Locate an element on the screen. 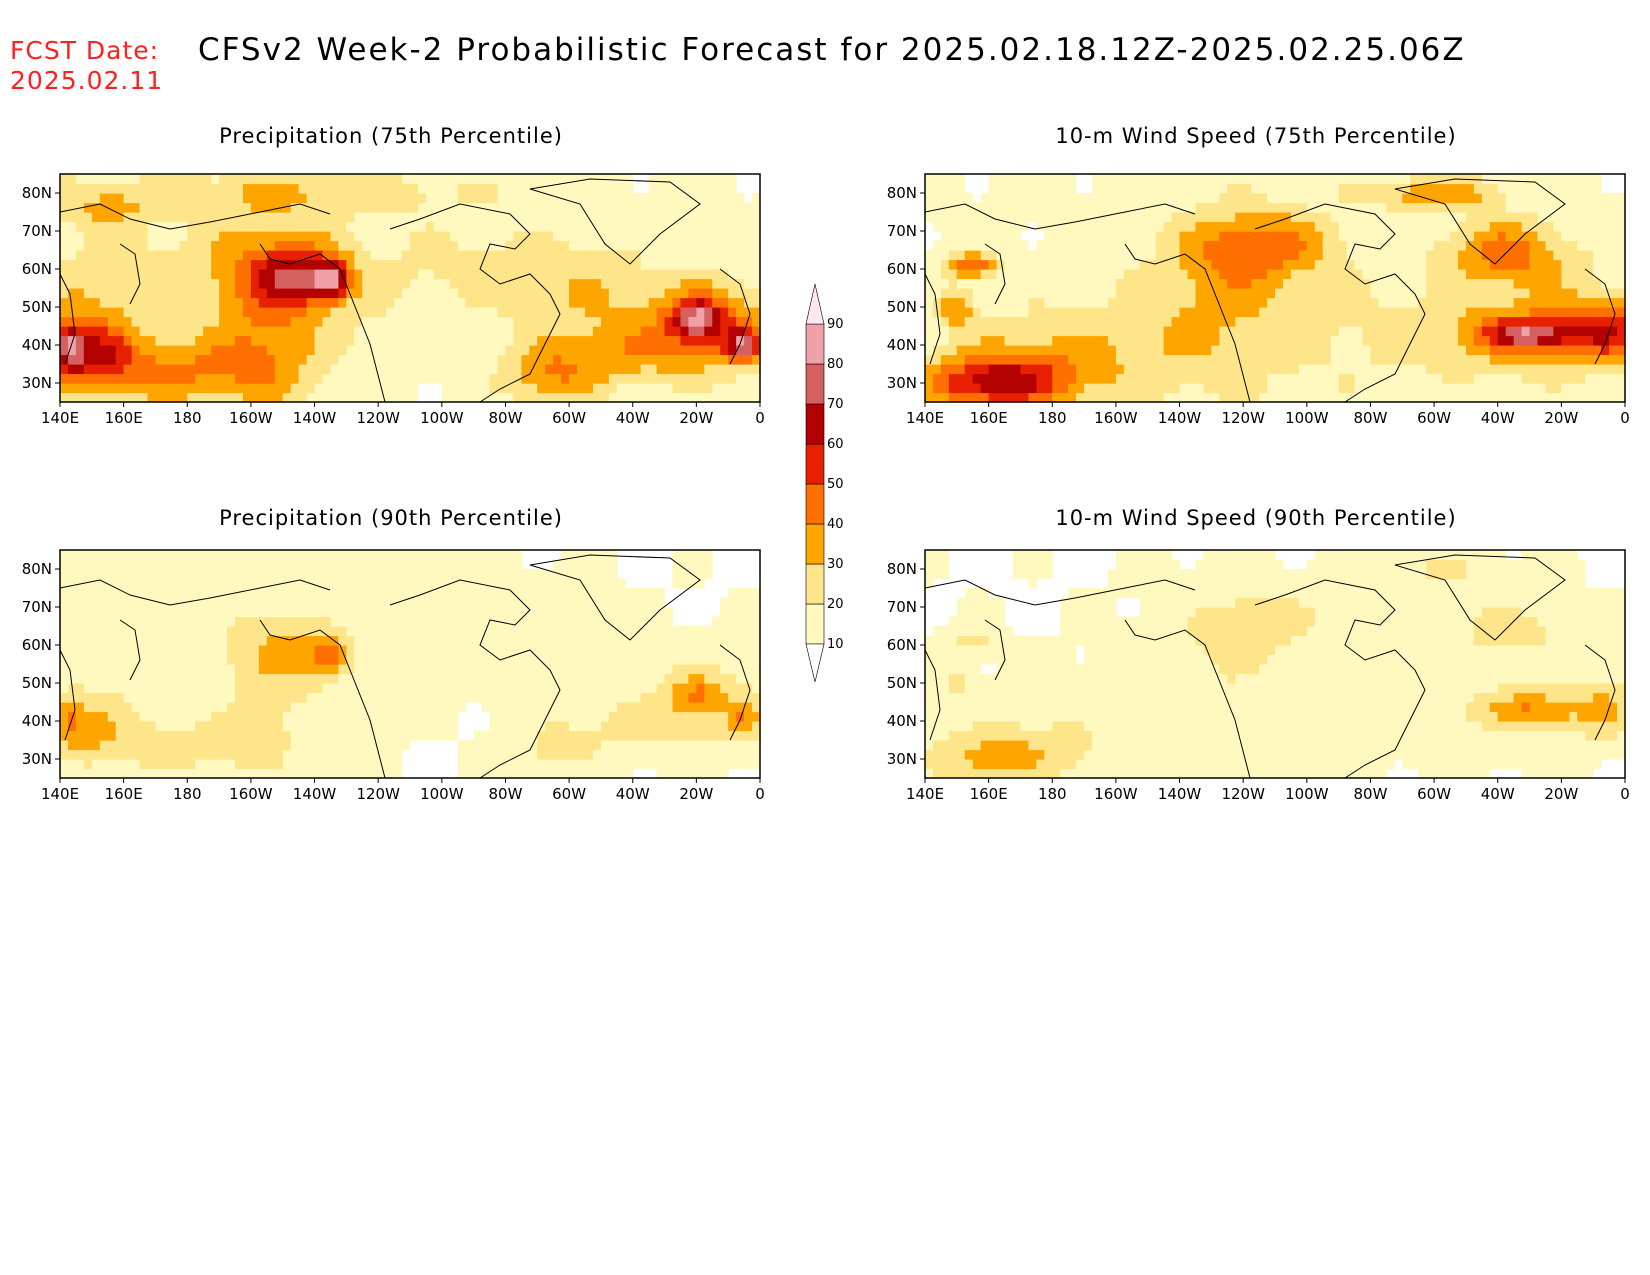 The width and height of the screenshot is (1650, 1275). coastline is located at coordinates (615, 221).